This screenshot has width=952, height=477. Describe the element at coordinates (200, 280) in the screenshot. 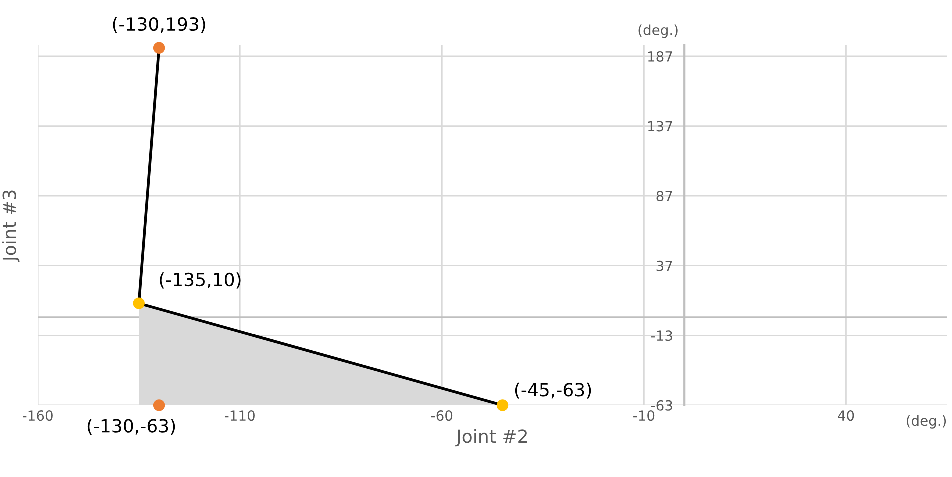

I see `annotation: (-135,10)` at that location.